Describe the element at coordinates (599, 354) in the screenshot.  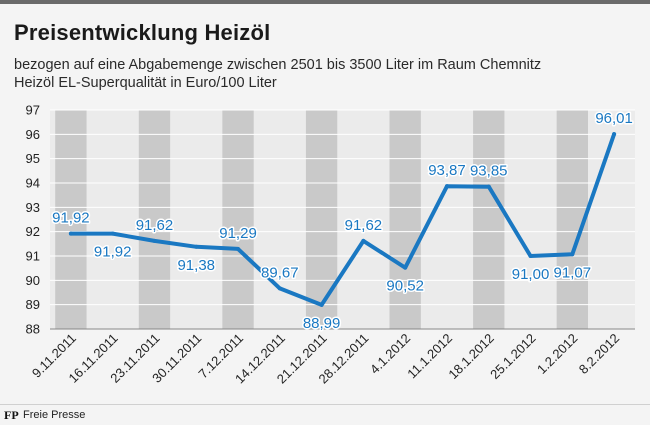
I see `x-tick-label: 8.2.2012` at that location.